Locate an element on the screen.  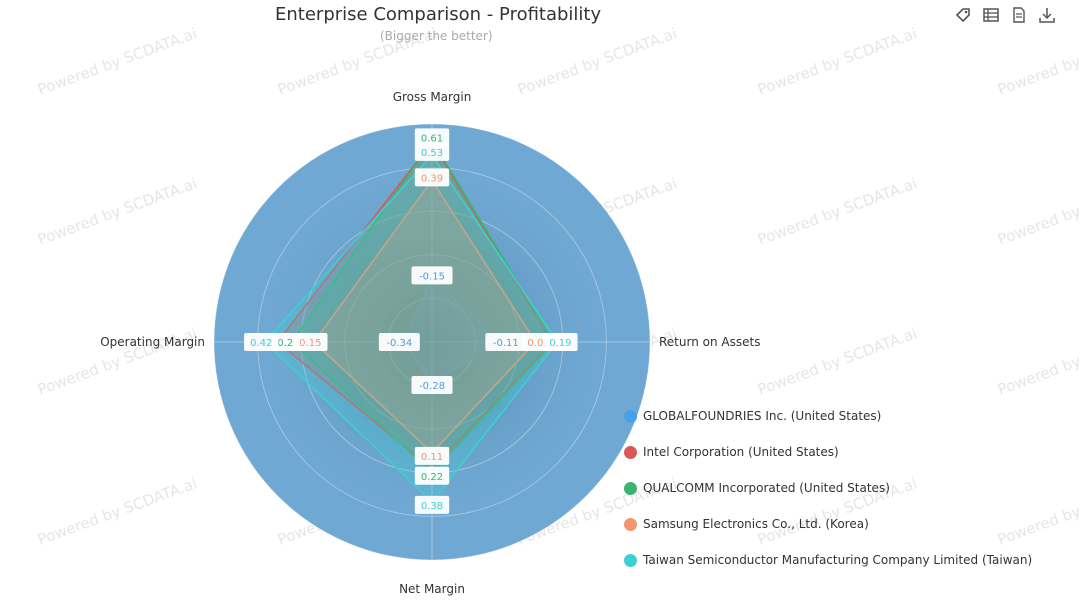
svg-text: 0.53 is located at coordinates (432, 153).